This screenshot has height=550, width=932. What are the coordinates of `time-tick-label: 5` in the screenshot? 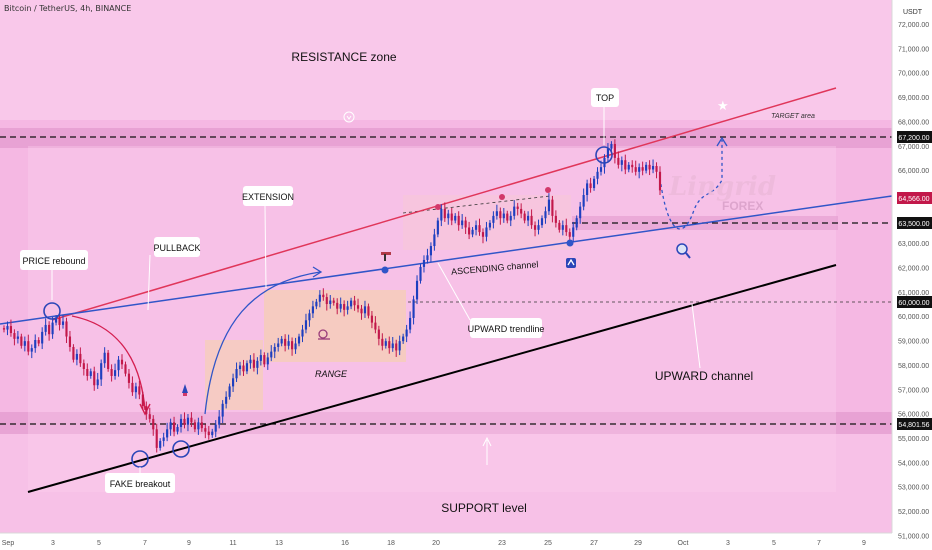 It's located at (774, 543).